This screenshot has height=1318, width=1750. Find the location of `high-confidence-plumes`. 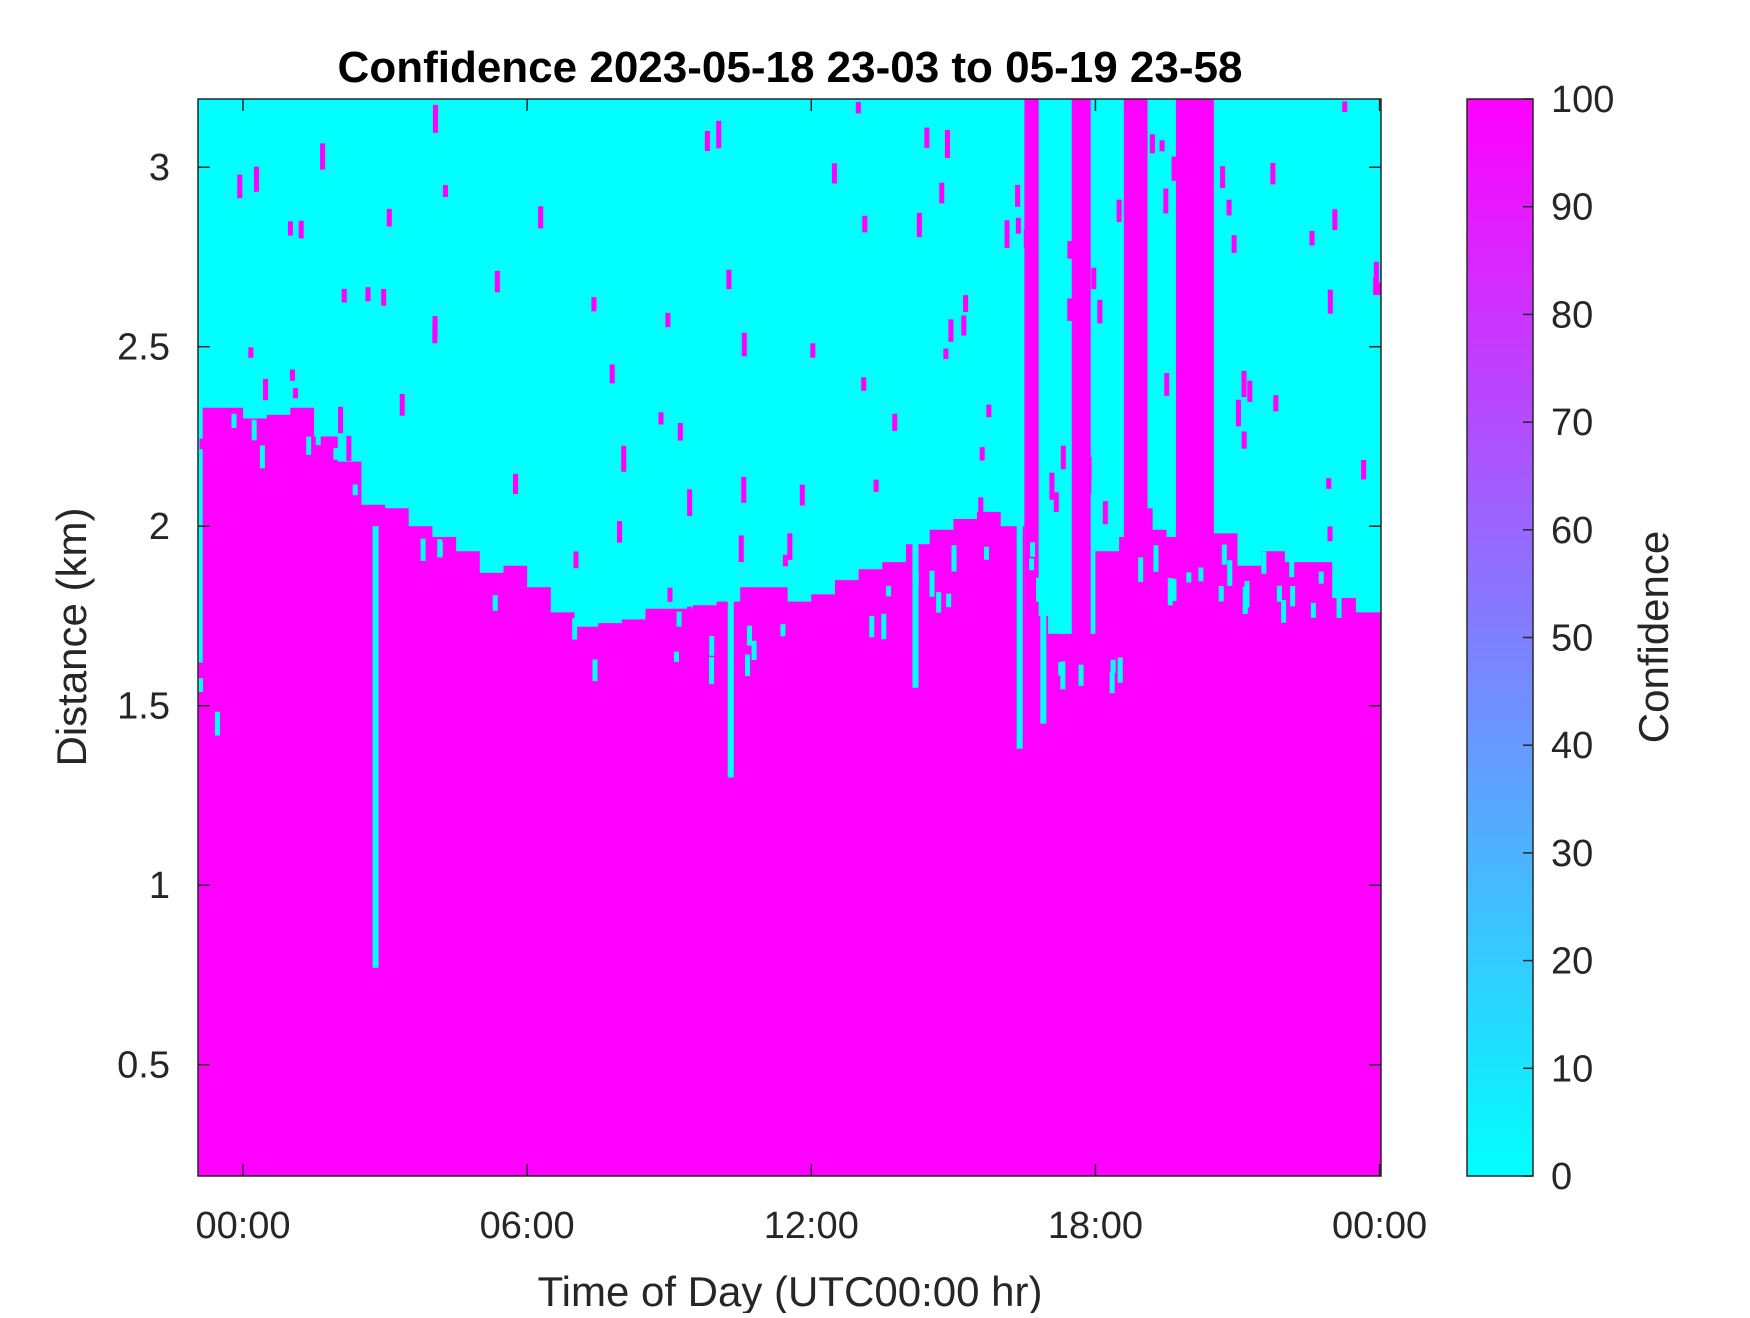

high-confidence-plumes is located at coordinates (1119, 557).